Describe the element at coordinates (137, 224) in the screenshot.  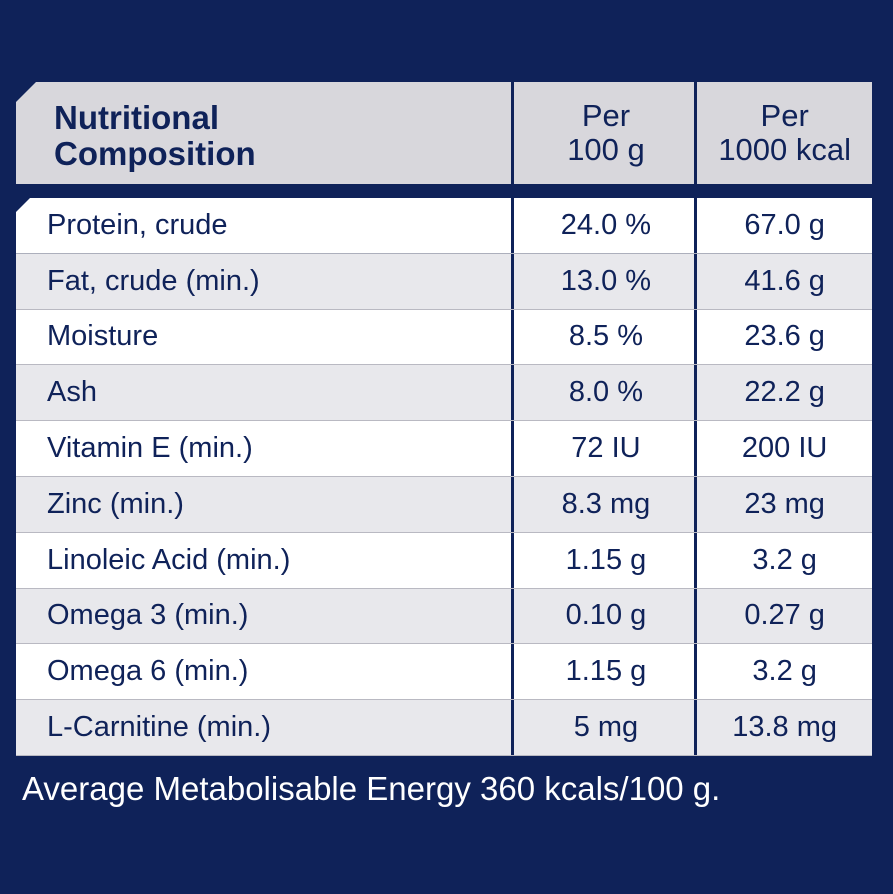
I see `nutrient-name: Protein, crude` at that location.